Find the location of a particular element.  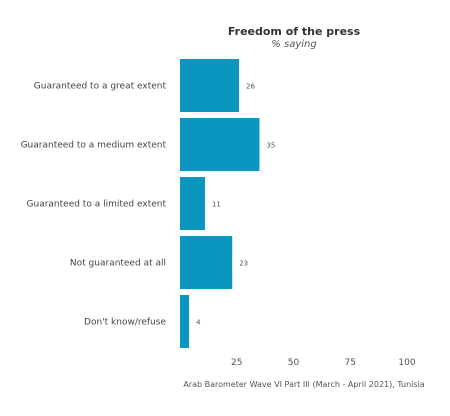

x-tick-label: 100 is located at coordinates (406, 363).